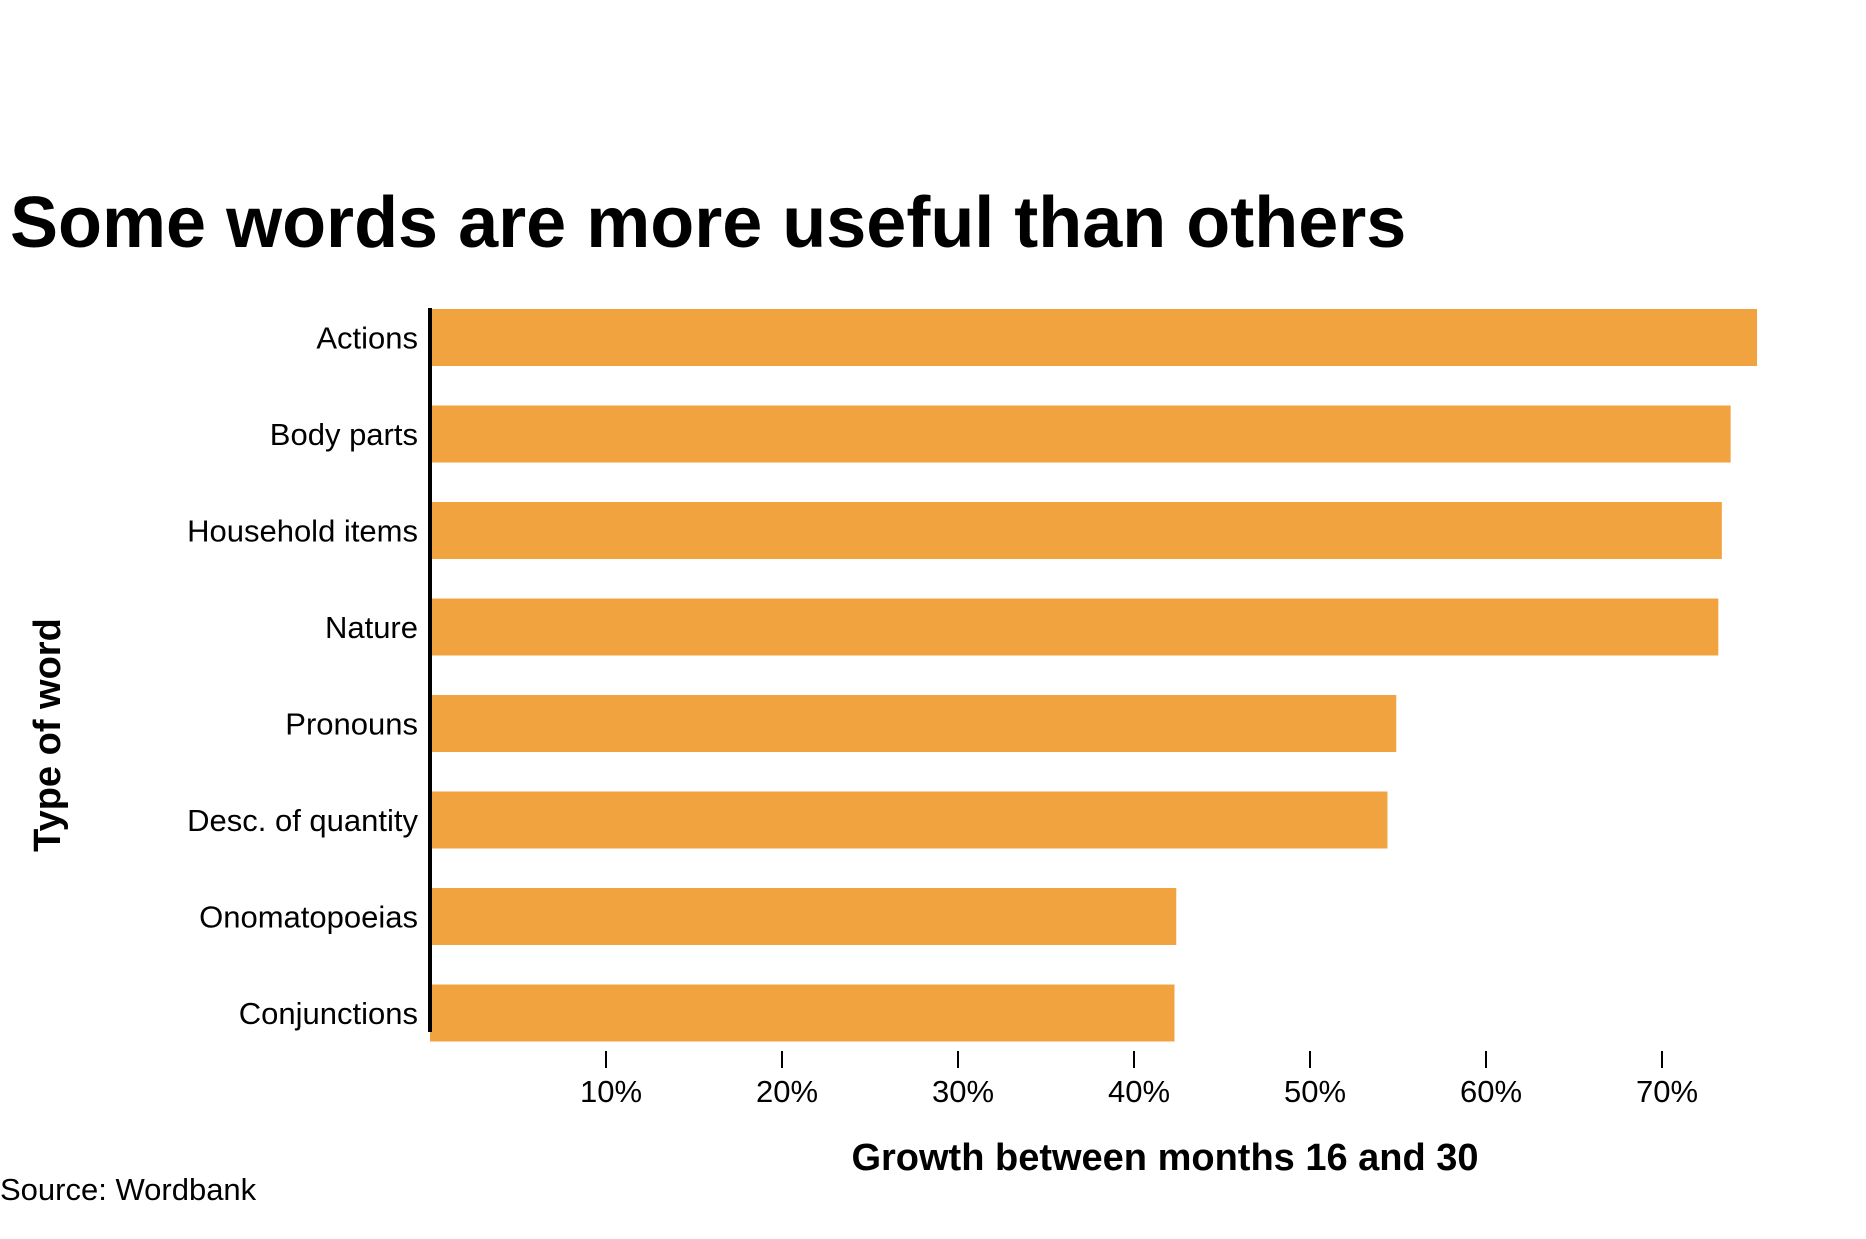 The height and width of the screenshot is (1239, 1866). I want to click on x-tick-label-4: 50%, so click(1315, 1091).